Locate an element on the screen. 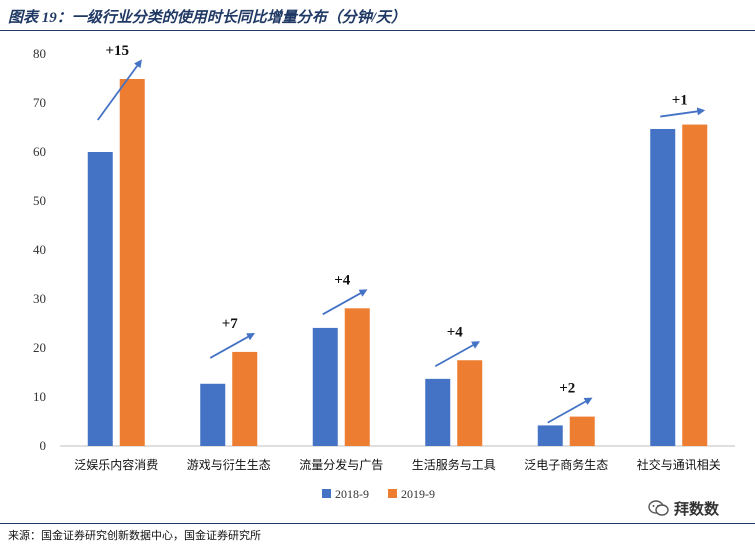 This screenshot has height=545, width=755. y-axis: 0 10 20 30 40 50 60 70 80 is located at coordinates (39, 249).